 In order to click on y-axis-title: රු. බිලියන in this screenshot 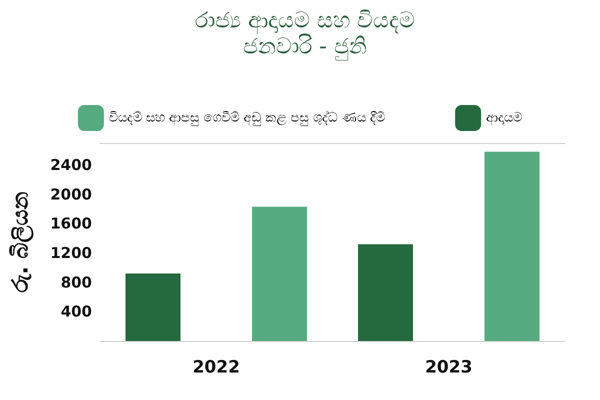, I will do `click(21, 242)`.